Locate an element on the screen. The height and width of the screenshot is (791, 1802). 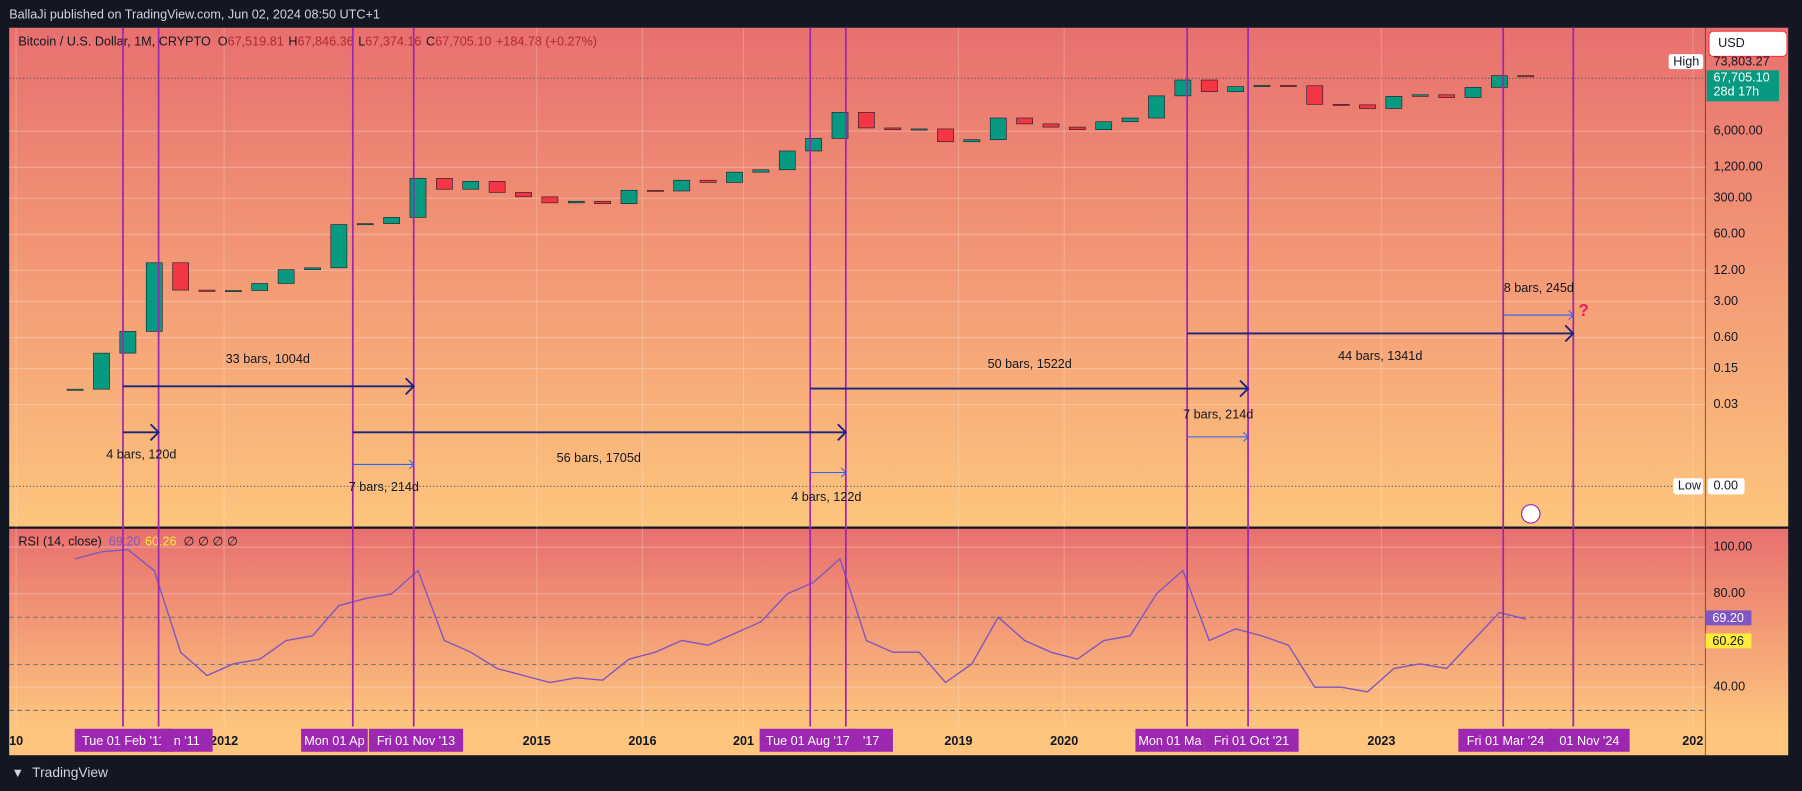
rsi-tag is located at coordinates (1728, 618).